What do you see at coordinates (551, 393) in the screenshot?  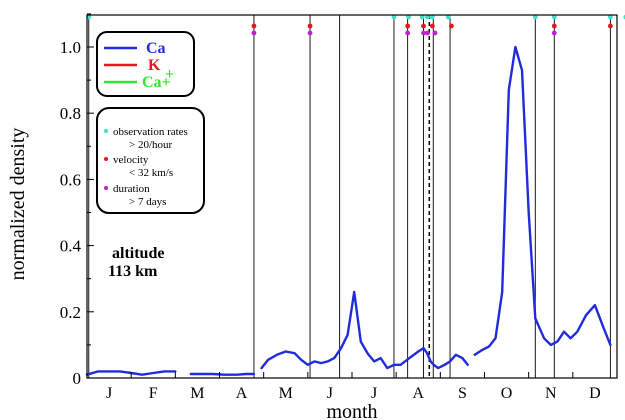 I see `month-label-10: N` at bounding box center [551, 393].